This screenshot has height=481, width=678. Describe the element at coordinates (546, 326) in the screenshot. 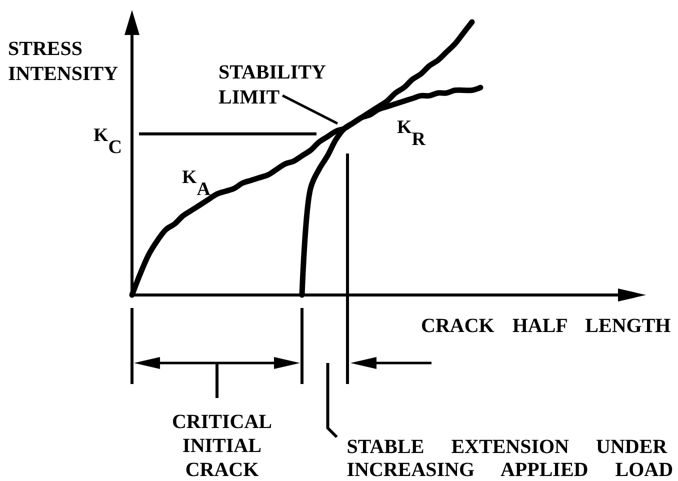

I see `x-axis-title: CRACK HALF LENGTH` at that location.